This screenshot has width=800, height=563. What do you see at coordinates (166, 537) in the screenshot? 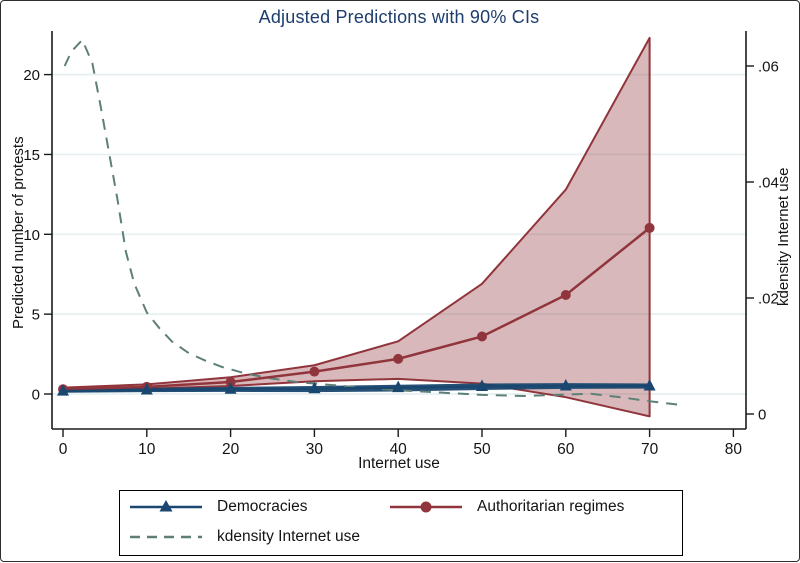
I see `kdensity-line-sample` at bounding box center [166, 537].